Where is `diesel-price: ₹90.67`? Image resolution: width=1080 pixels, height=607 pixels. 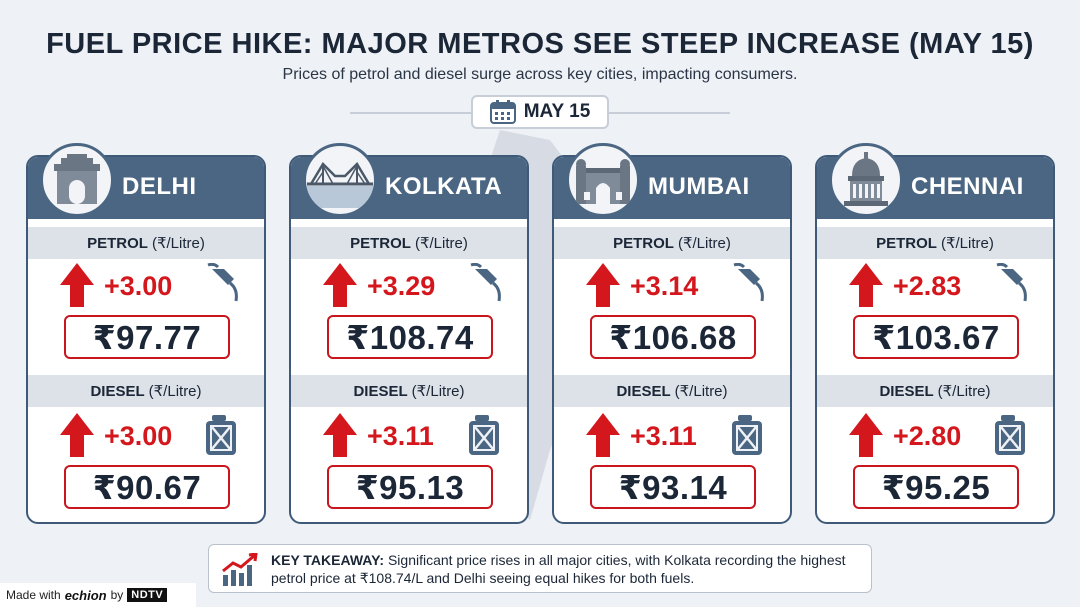 diesel-price: ₹90.67 is located at coordinates (147, 487).